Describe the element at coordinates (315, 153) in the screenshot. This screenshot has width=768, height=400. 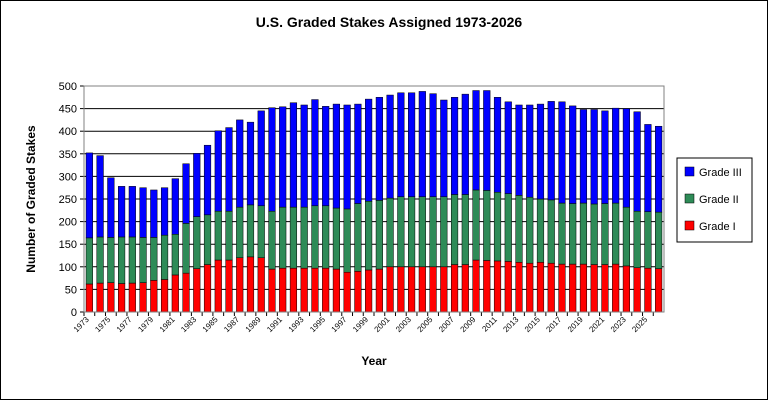
I see `bar-grade-iii-1994` at that location.